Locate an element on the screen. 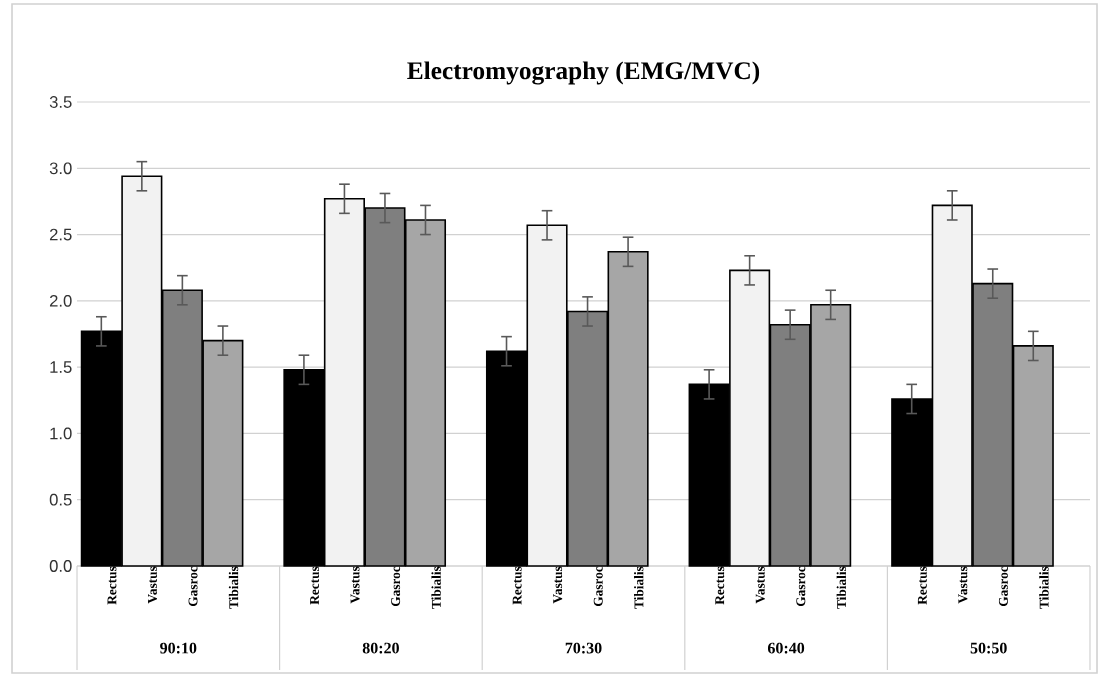 The width and height of the screenshot is (1102, 677). y-tick-label: 3.0 is located at coordinates (60, 168).